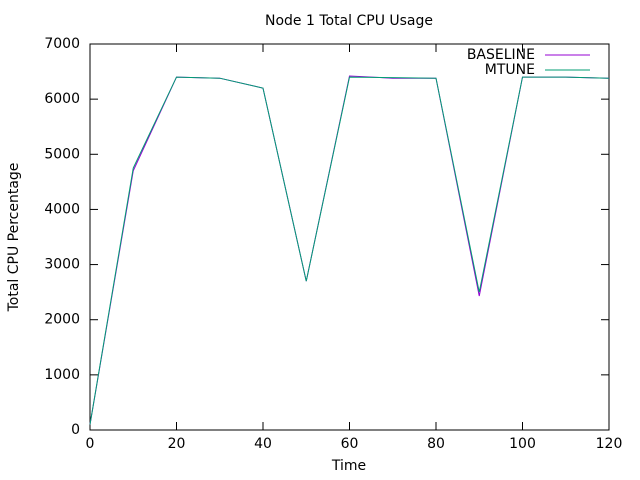 The image size is (640, 480). Describe the element at coordinates (62, 320) in the screenshot. I see `y-tick-label: 2000` at that location.